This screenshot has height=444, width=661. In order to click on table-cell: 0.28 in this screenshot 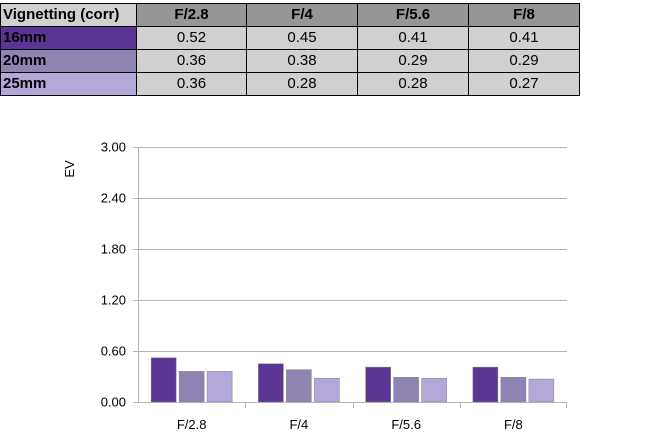, I will do `click(413, 84)`.